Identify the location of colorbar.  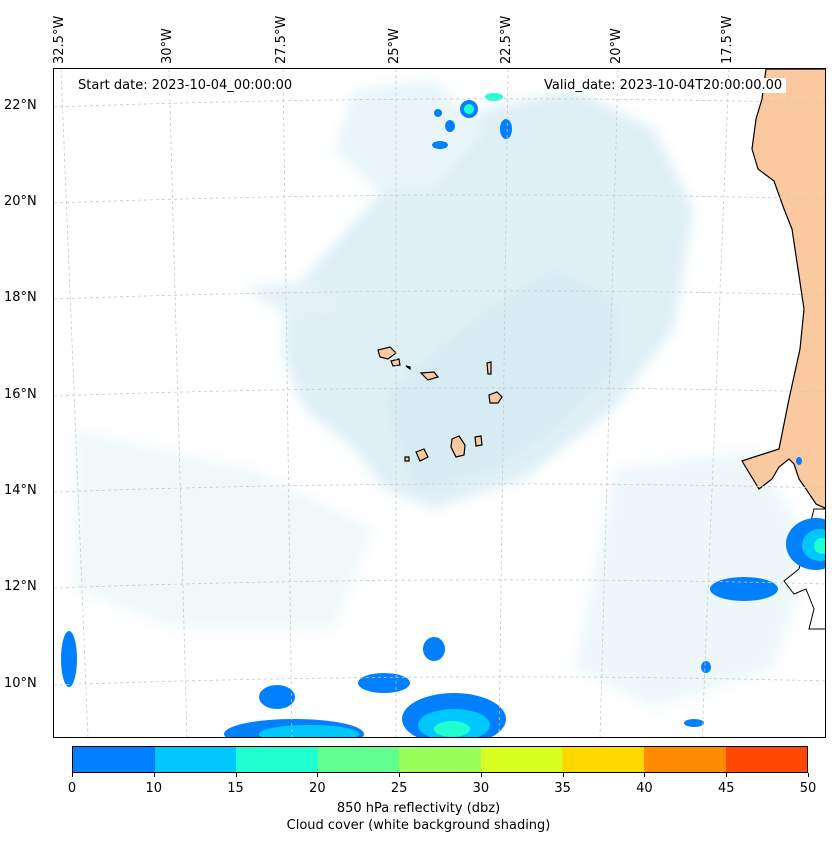
(440, 759).